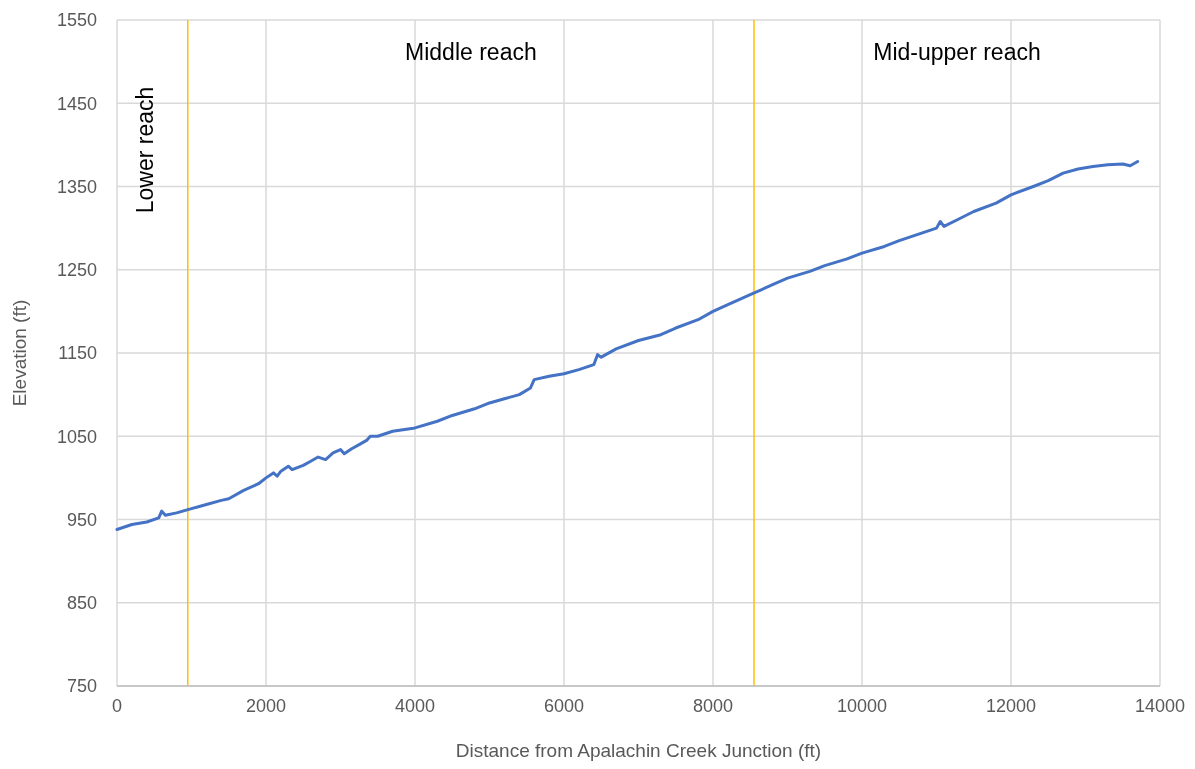 This screenshot has width=1195, height=769. What do you see at coordinates (117, 706) in the screenshot?
I see `x-tick-label: 0` at bounding box center [117, 706].